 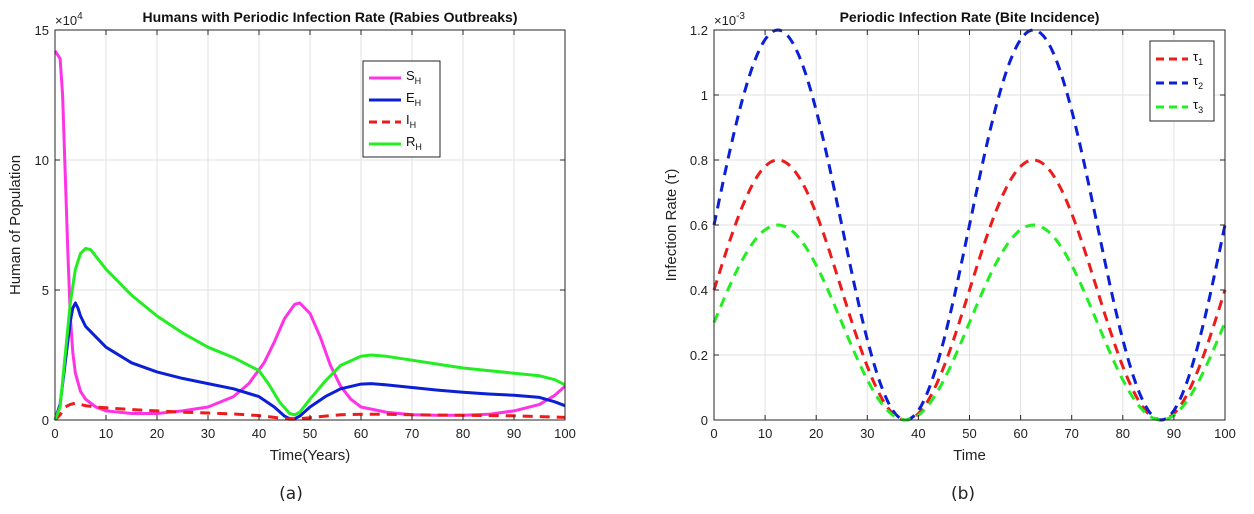 I want to click on panel-caption: (a), so click(x=291, y=494).